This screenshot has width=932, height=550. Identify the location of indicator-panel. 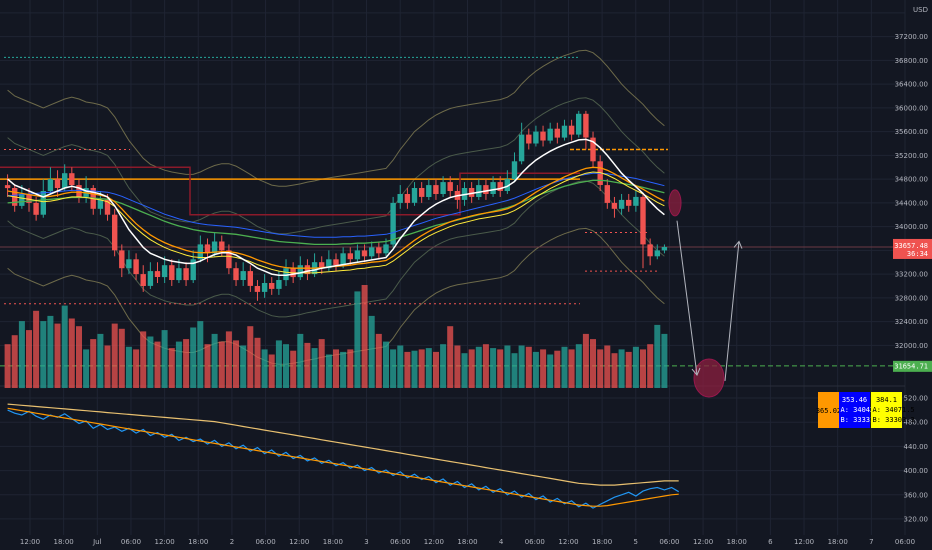
(343, 456).